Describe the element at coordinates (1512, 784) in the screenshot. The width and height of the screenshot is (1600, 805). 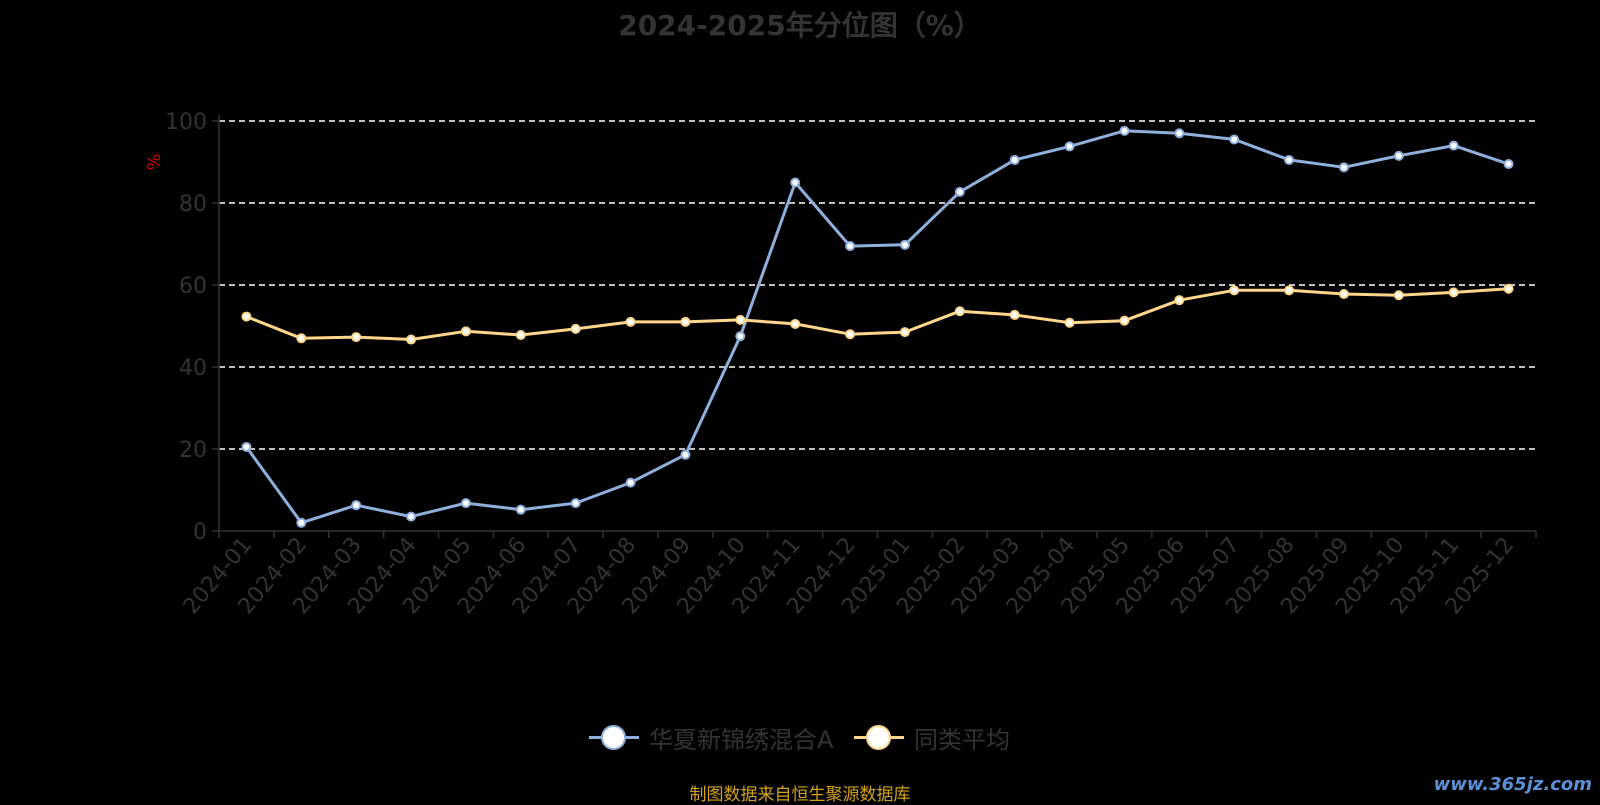
I see `watermark: www.365jz.com` at that location.